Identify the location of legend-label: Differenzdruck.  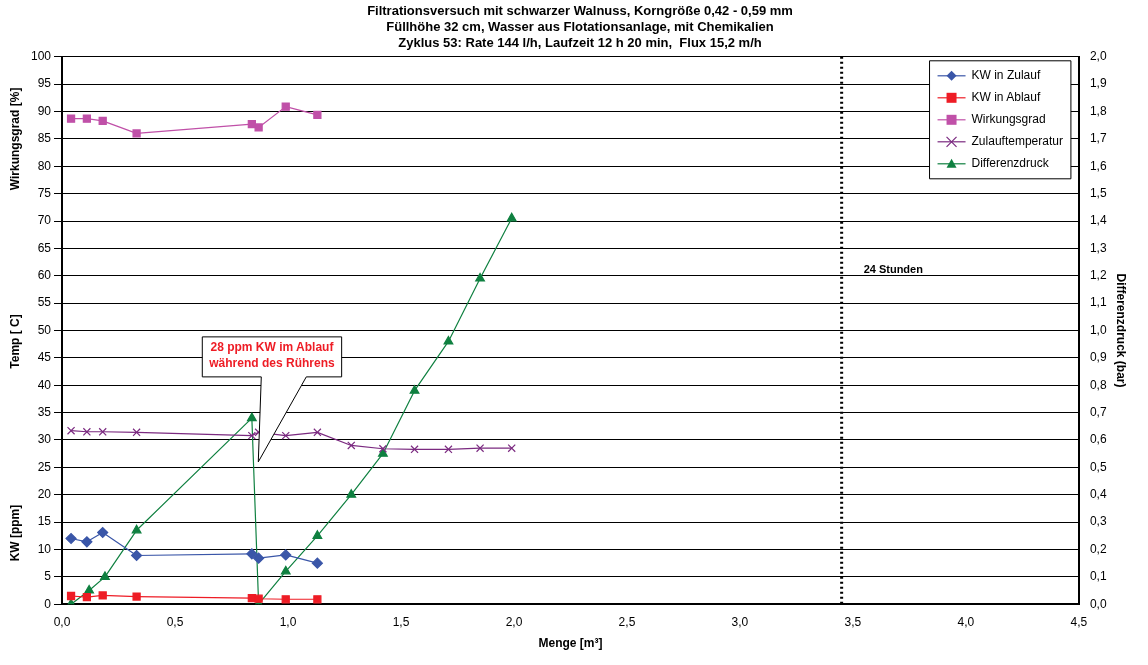
(1010, 163).